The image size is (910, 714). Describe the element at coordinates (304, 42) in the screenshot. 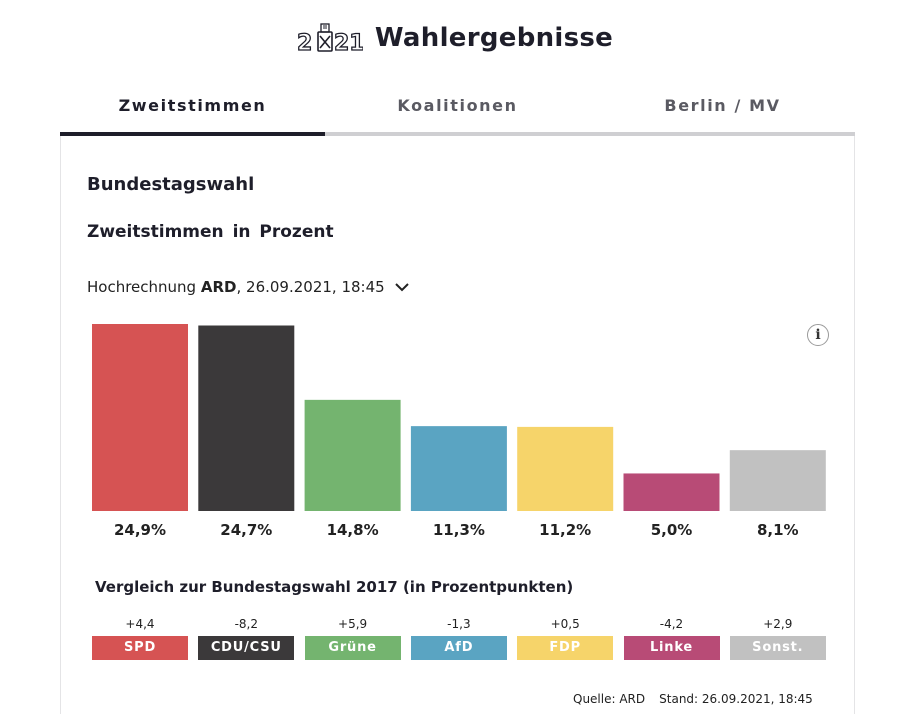

I see `svg-text: 2` at that location.